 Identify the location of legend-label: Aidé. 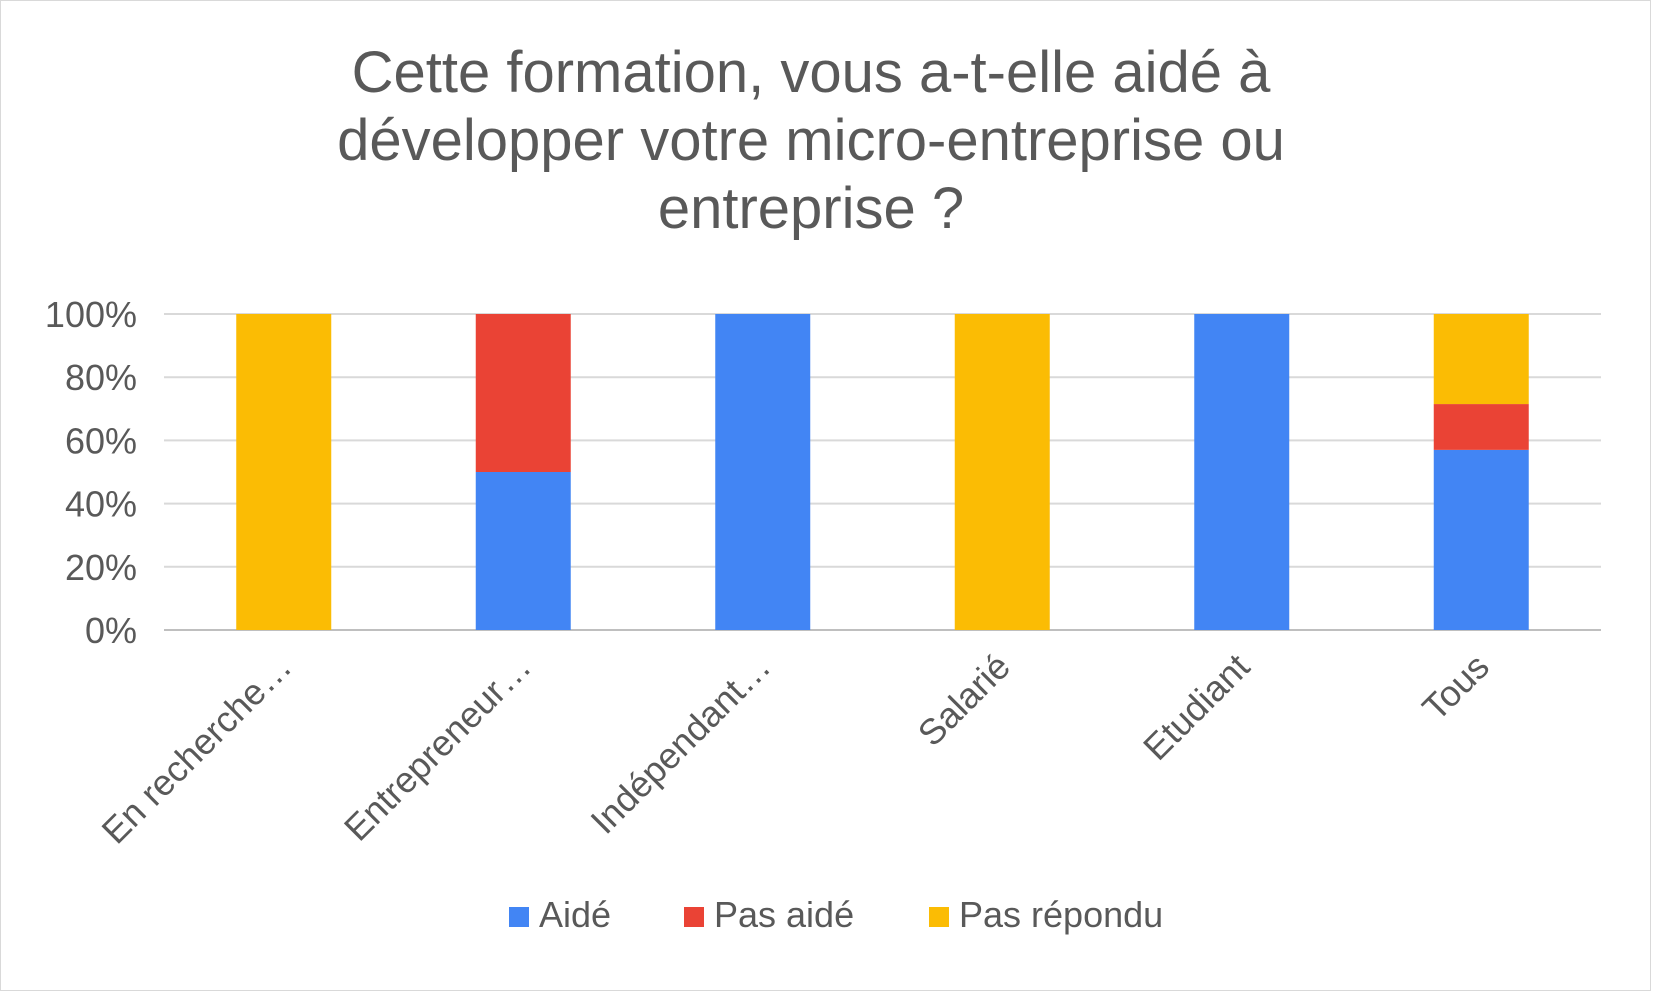
(575, 914).